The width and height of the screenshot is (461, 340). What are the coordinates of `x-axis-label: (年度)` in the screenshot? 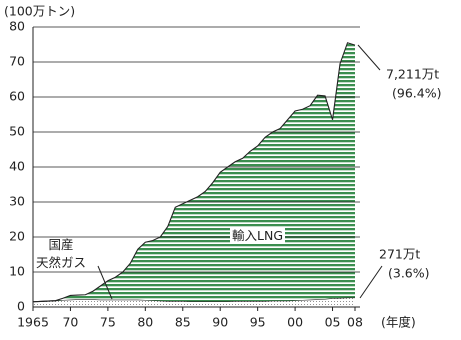 It's located at (398, 322).